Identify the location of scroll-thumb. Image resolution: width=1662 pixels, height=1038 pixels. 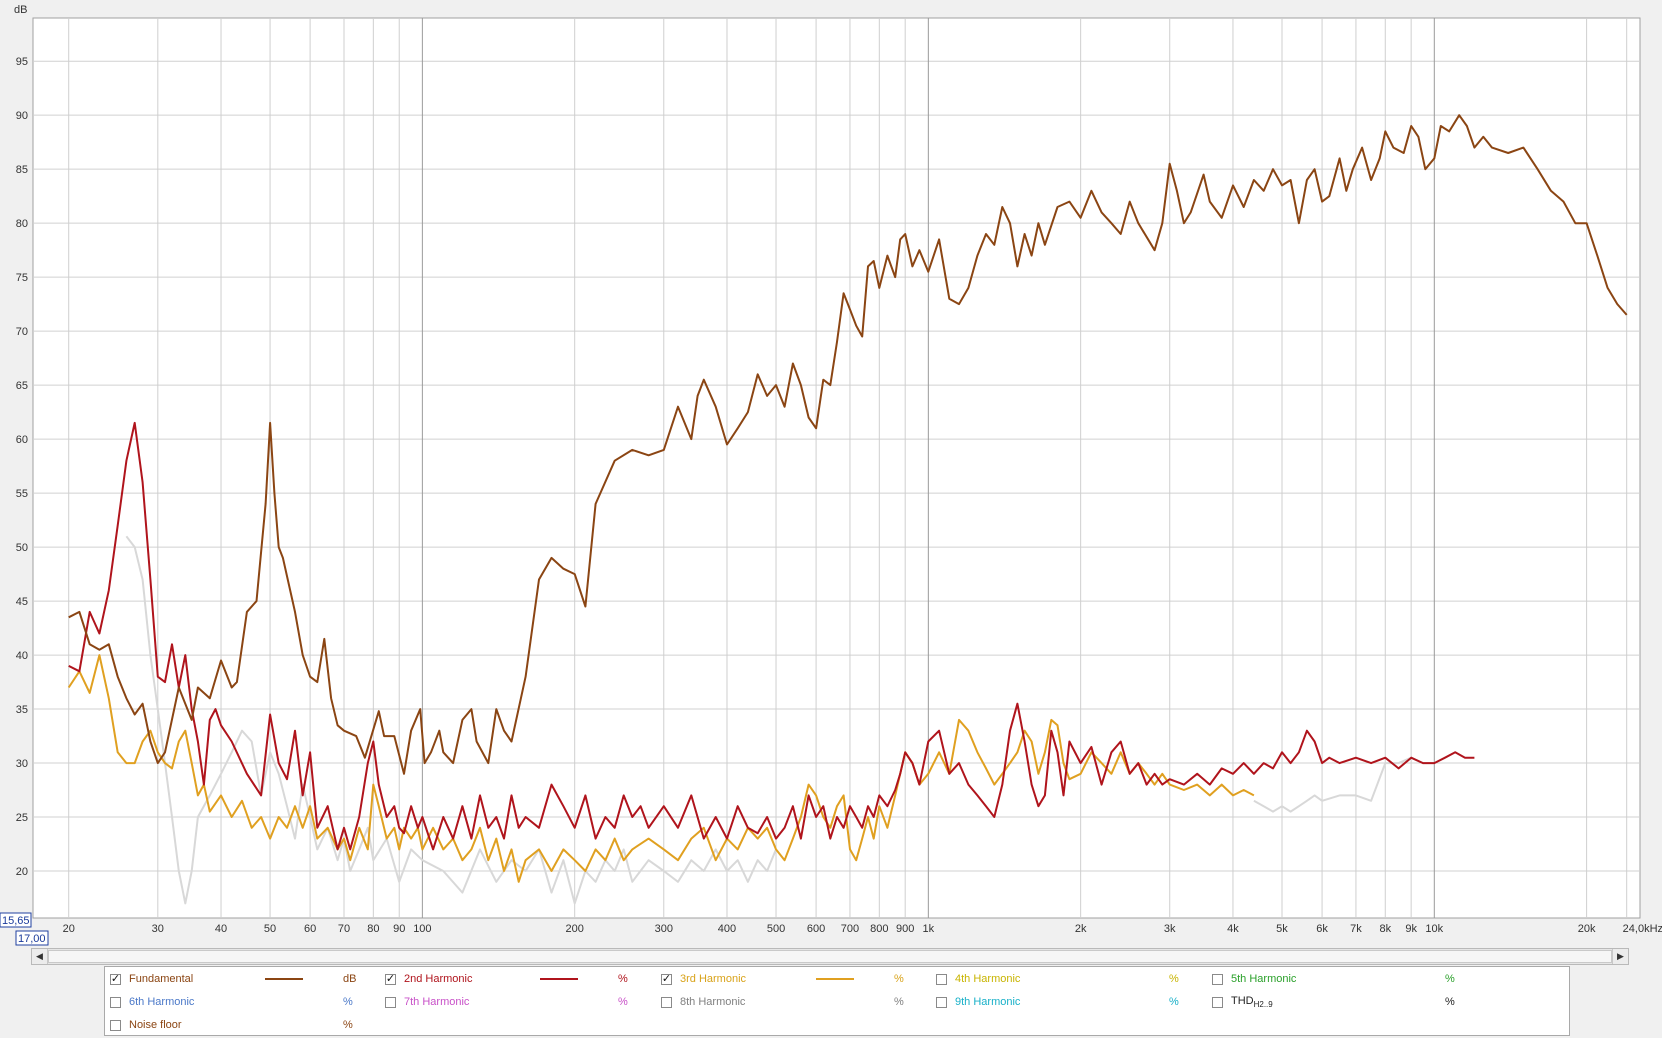
(830, 956).